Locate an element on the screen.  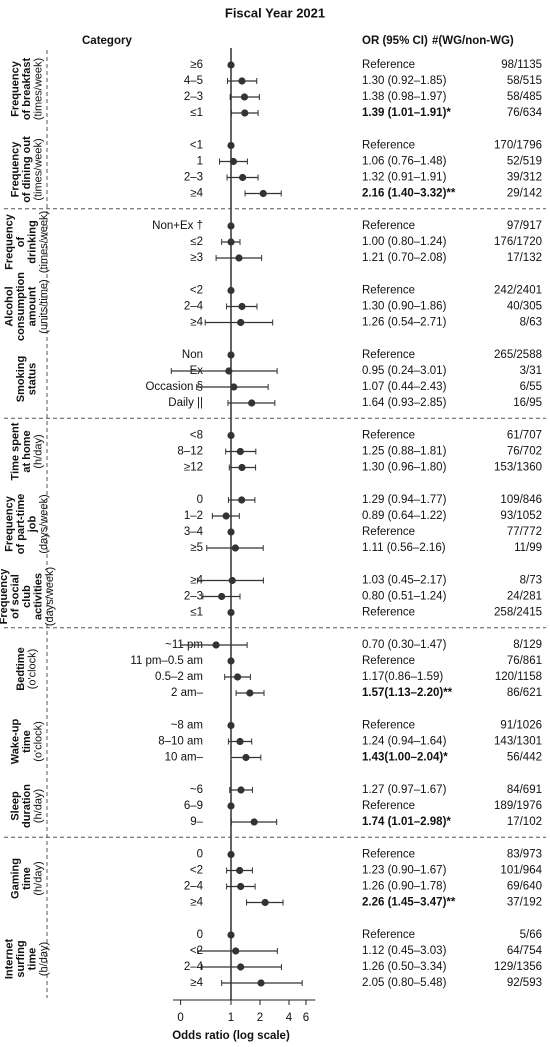
or-label: 1.23 (0.90–1.67) is located at coordinates (404, 871).